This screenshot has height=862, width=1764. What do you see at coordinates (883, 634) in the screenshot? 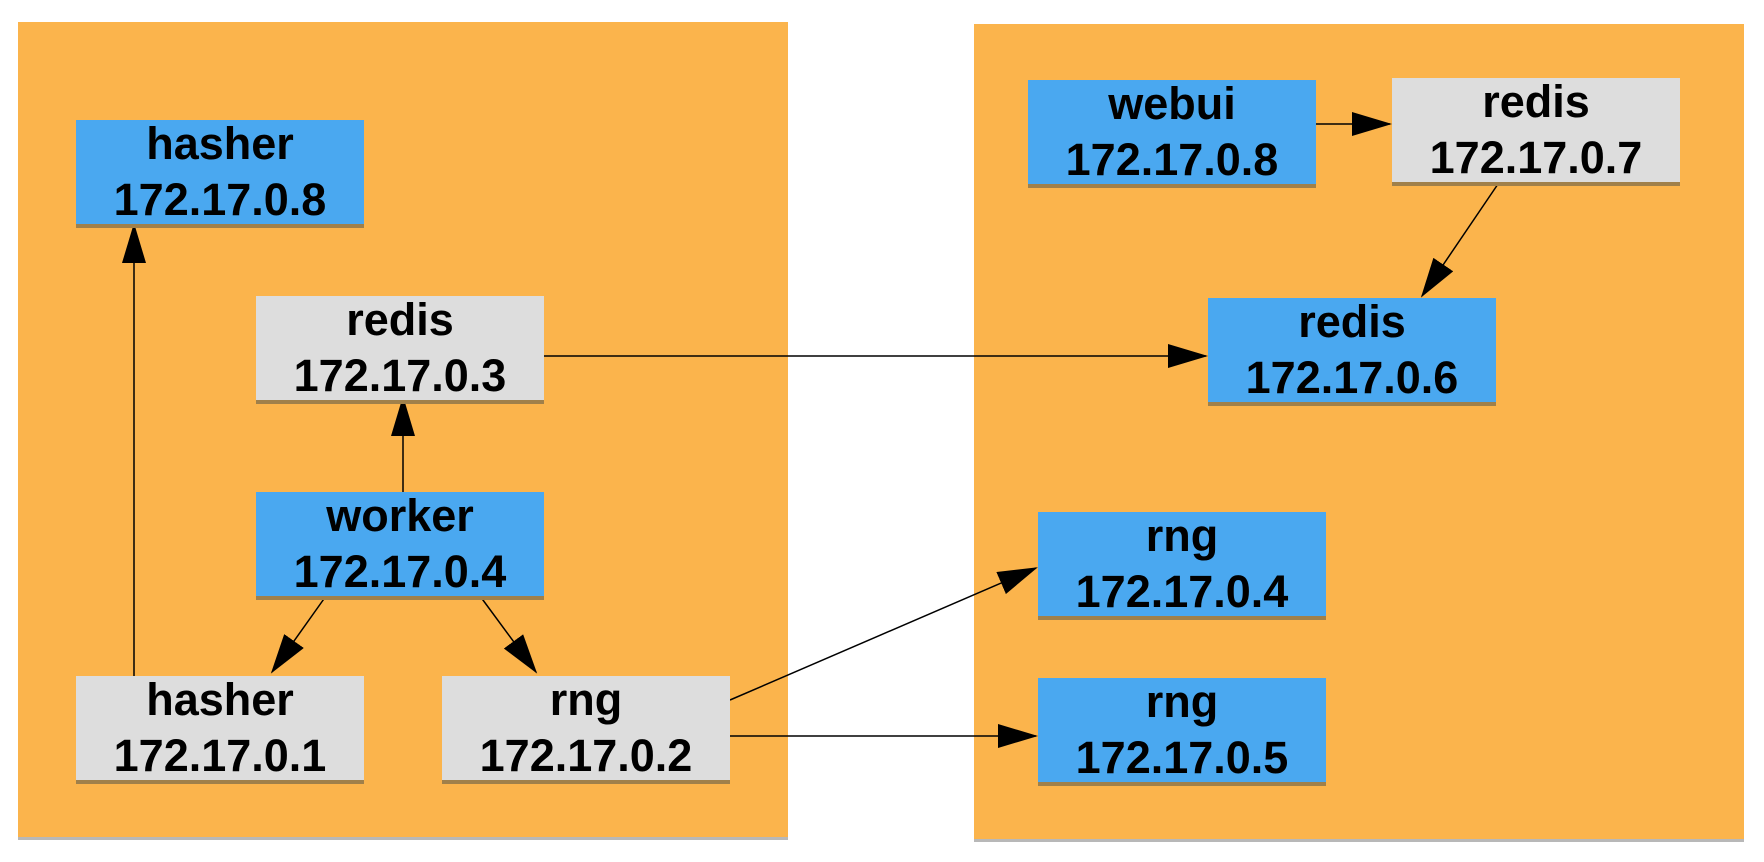
I see `arrow-rng2-to-rng4` at bounding box center [883, 634].